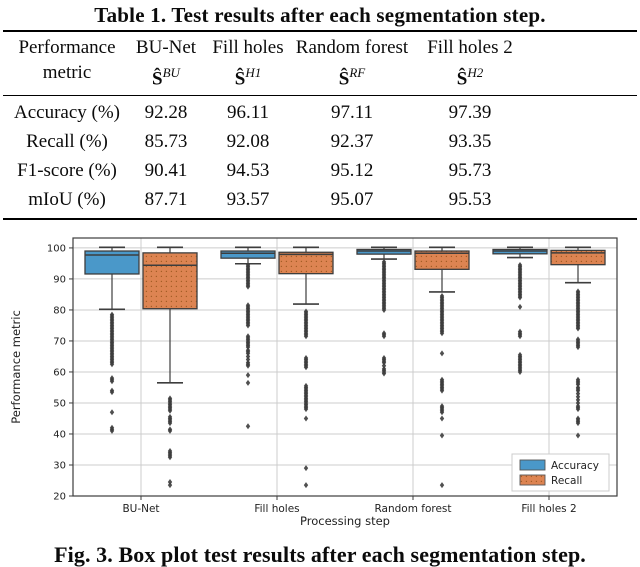  What do you see at coordinates (59, 435) in the screenshot?
I see `y-tick-label: 40` at bounding box center [59, 435].